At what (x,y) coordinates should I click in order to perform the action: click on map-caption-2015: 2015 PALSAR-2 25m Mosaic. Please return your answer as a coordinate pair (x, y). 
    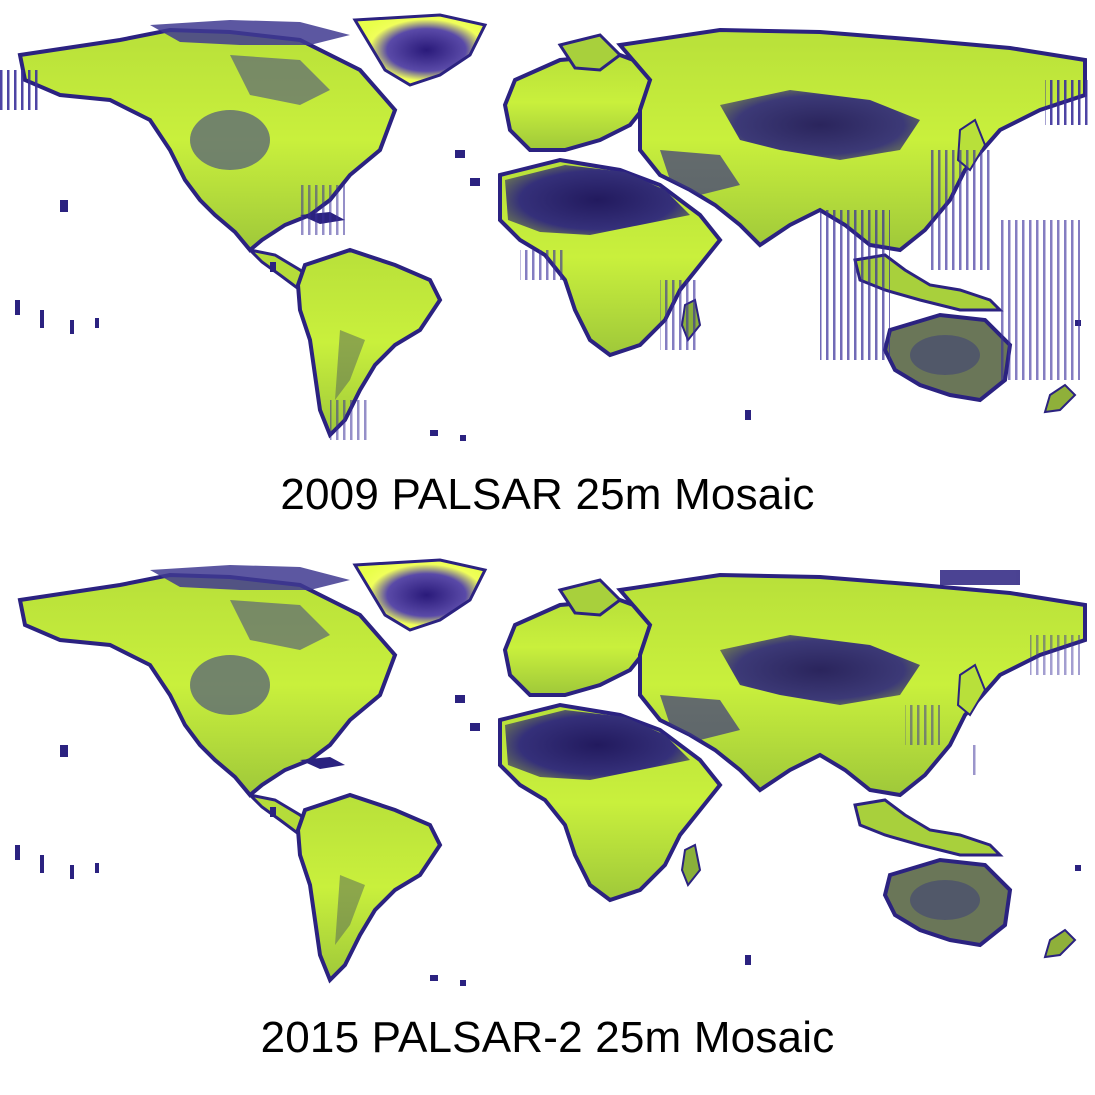
    Looking at the image, I should click on (547, 1037).